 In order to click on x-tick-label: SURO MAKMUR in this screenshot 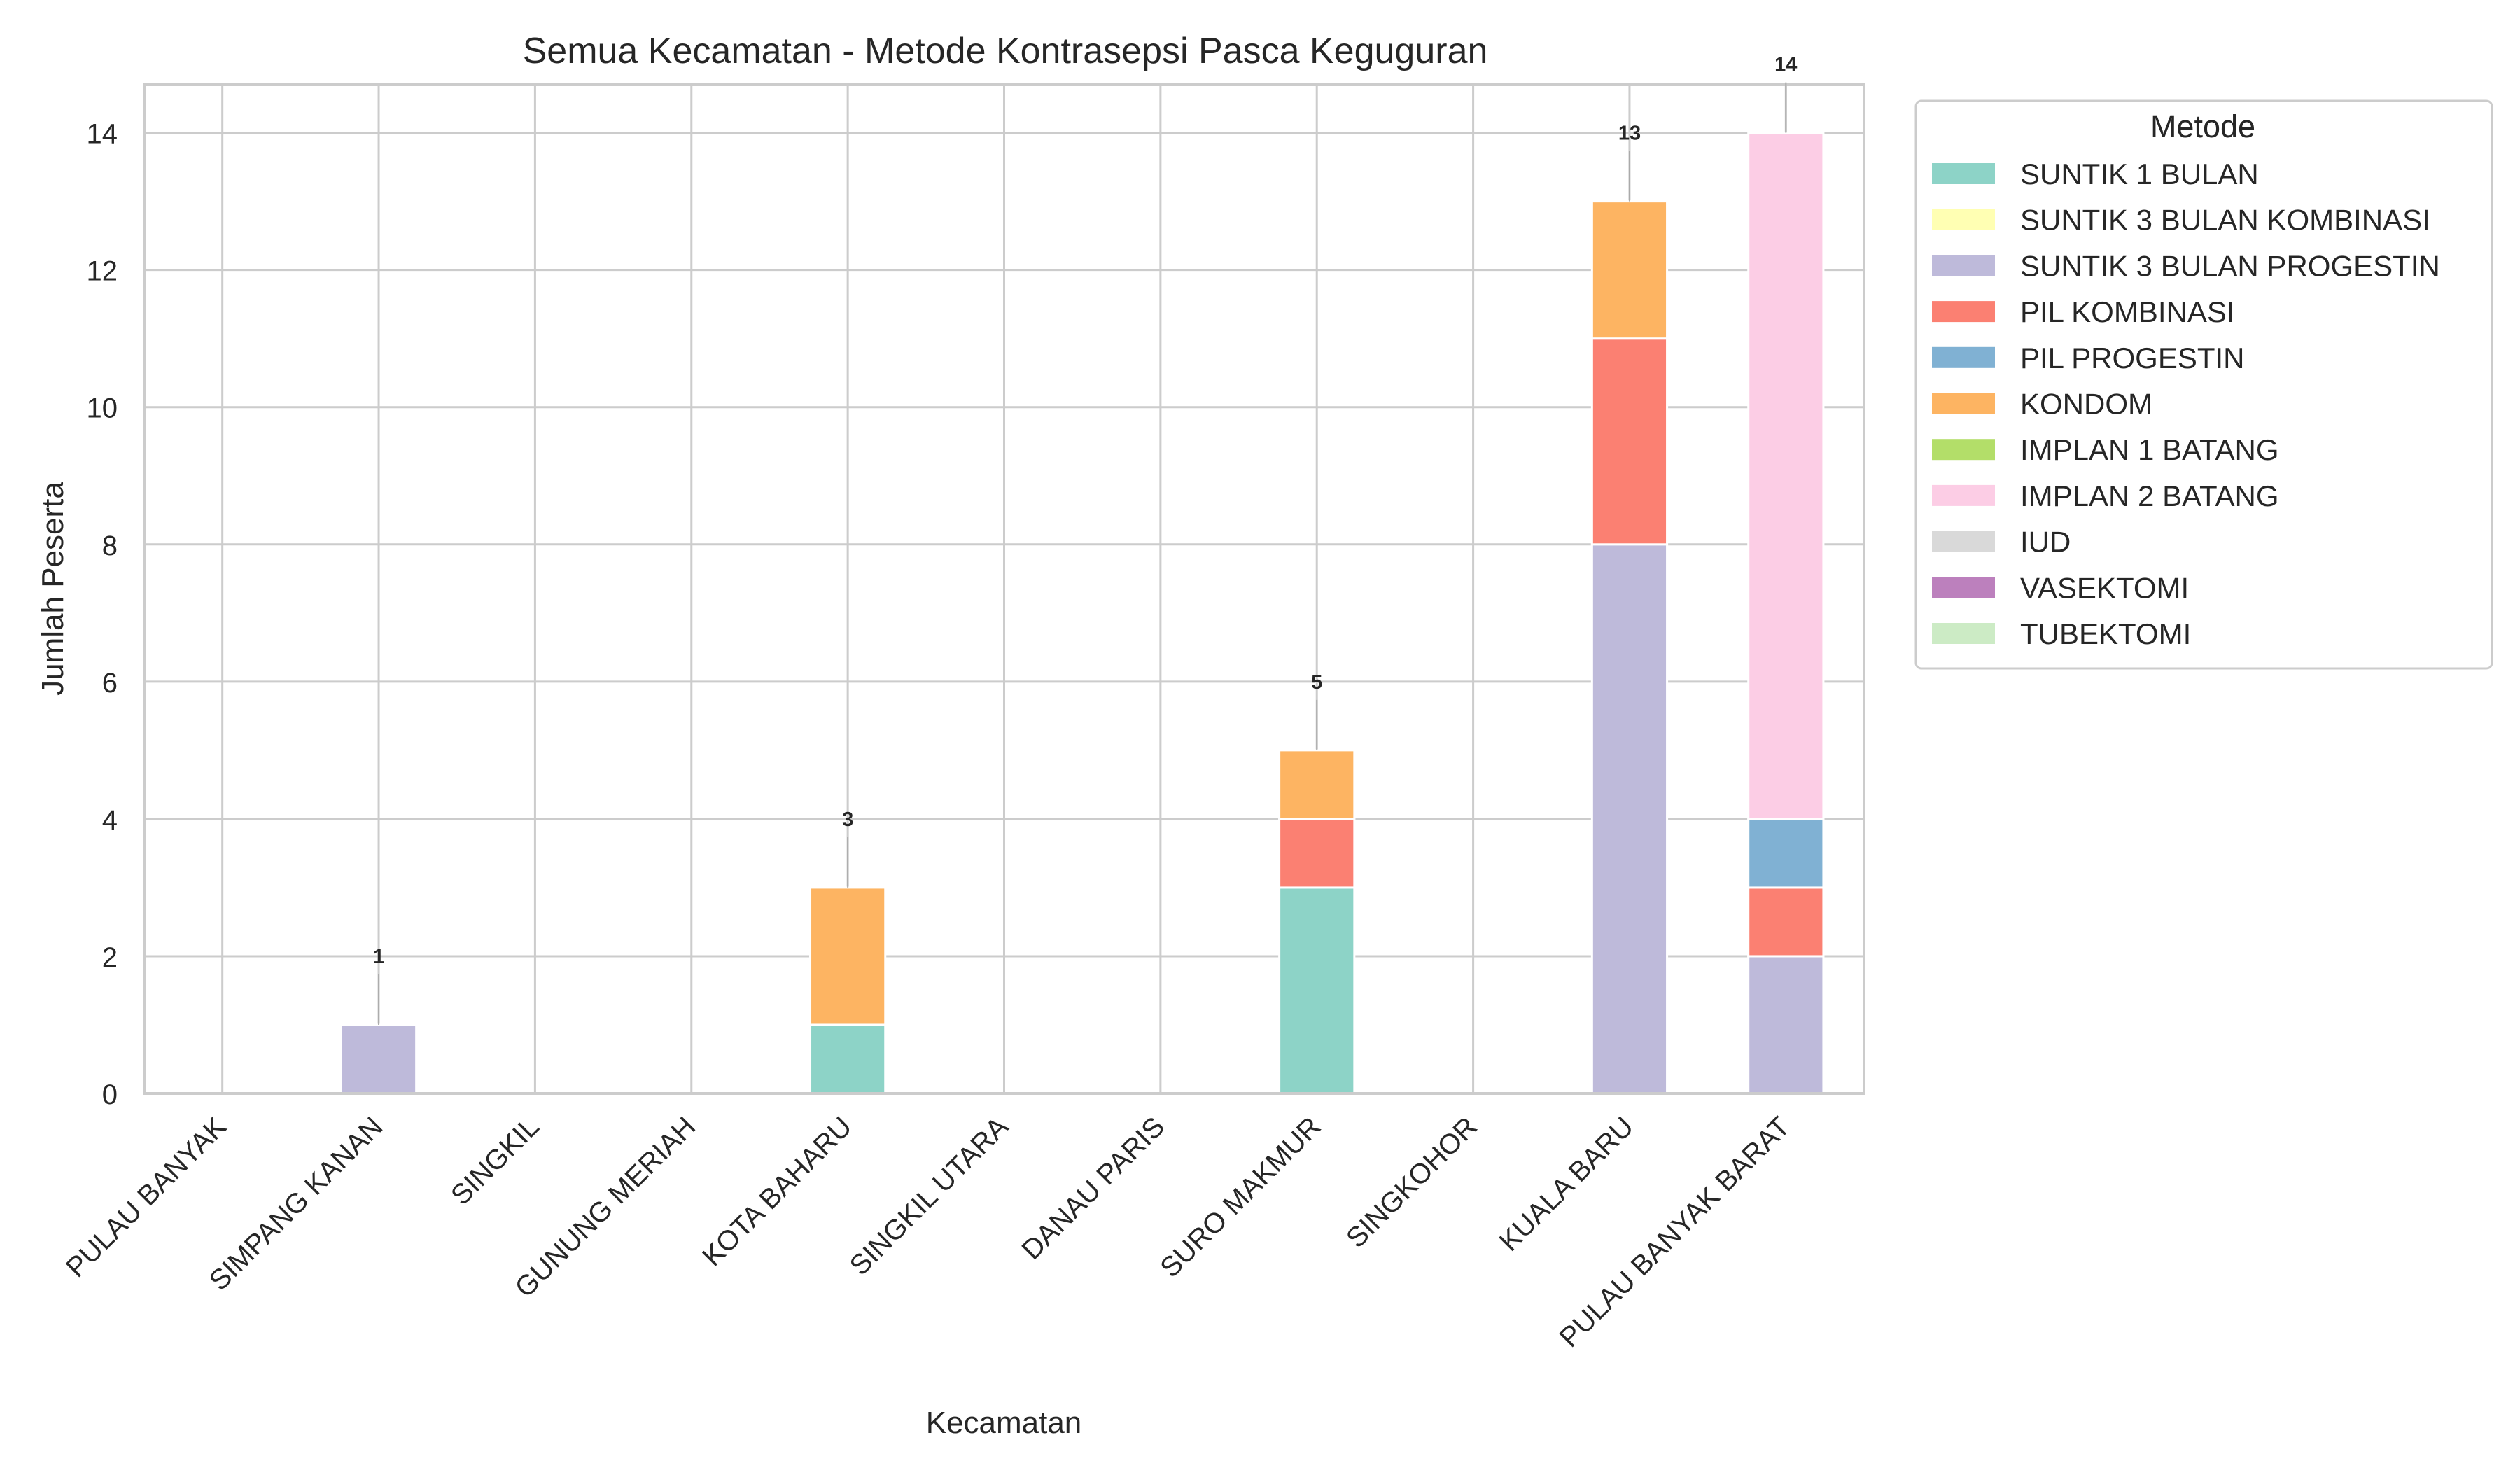, I will do `click(1240, 1197)`.